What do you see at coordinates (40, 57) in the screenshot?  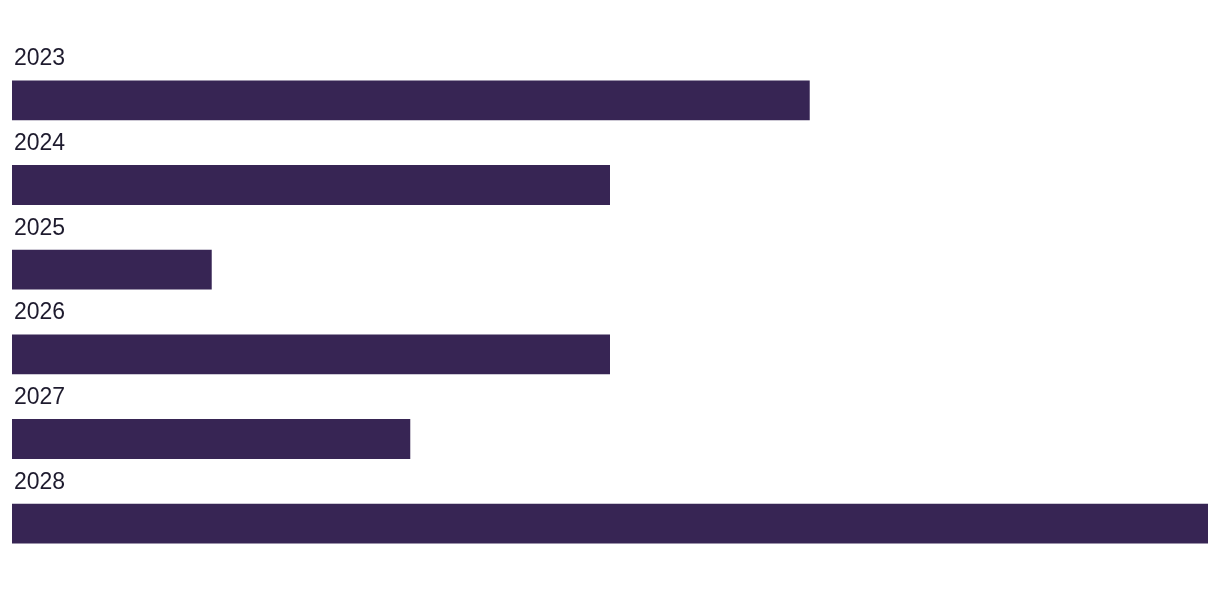 I see `y-tick-label: 2023` at bounding box center [40, 57].